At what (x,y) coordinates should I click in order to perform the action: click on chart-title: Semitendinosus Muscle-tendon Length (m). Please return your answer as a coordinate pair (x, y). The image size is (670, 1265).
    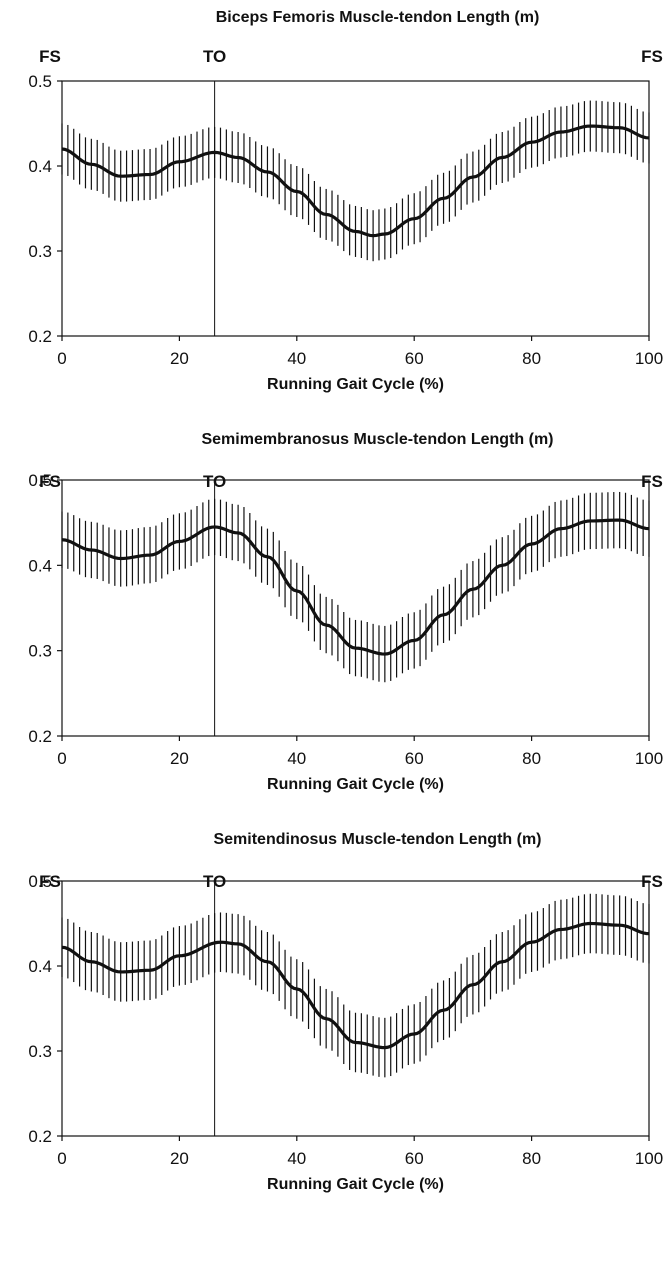
    Looking at the image, I should click on (377, 839).